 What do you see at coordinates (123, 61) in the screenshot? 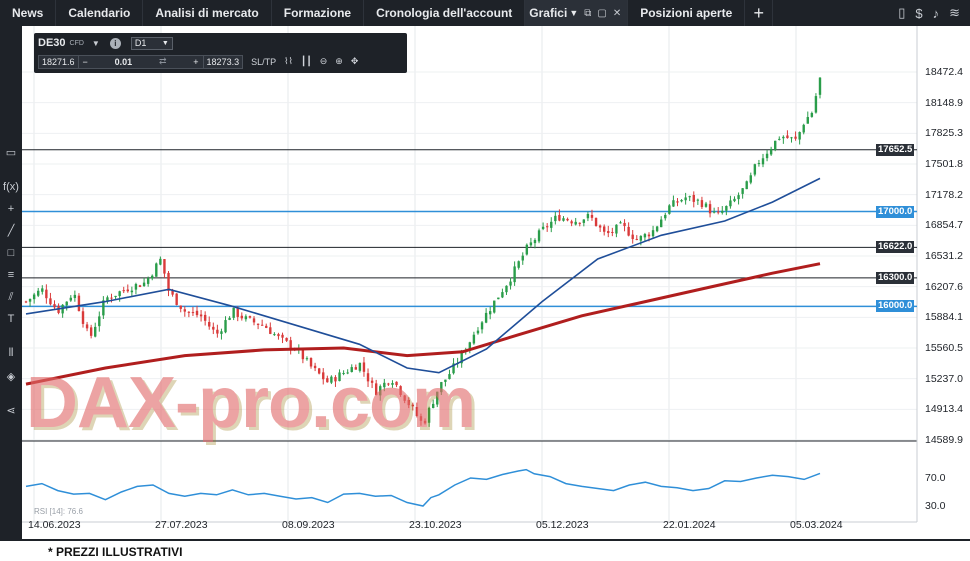
I see `quantity-value: 0.01` at bounding box center [123, 61].